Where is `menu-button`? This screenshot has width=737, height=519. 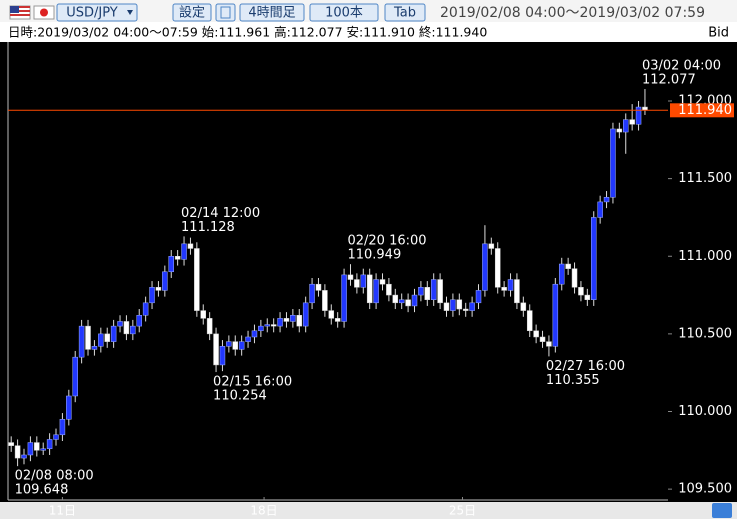
menu-button is located at coordinates (722, 510).